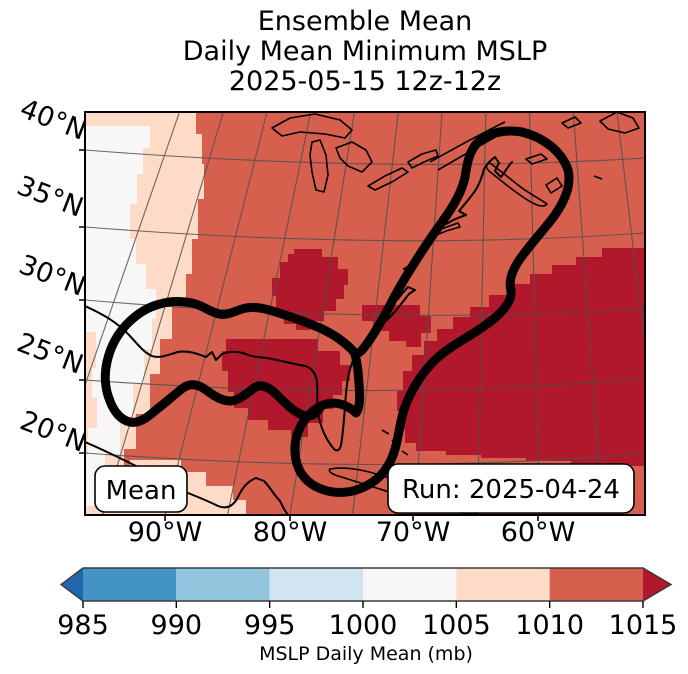  Describe the element at coordinates (177, 625) in the screenshot. I see `colorbar-tick-label: 990` at that location.